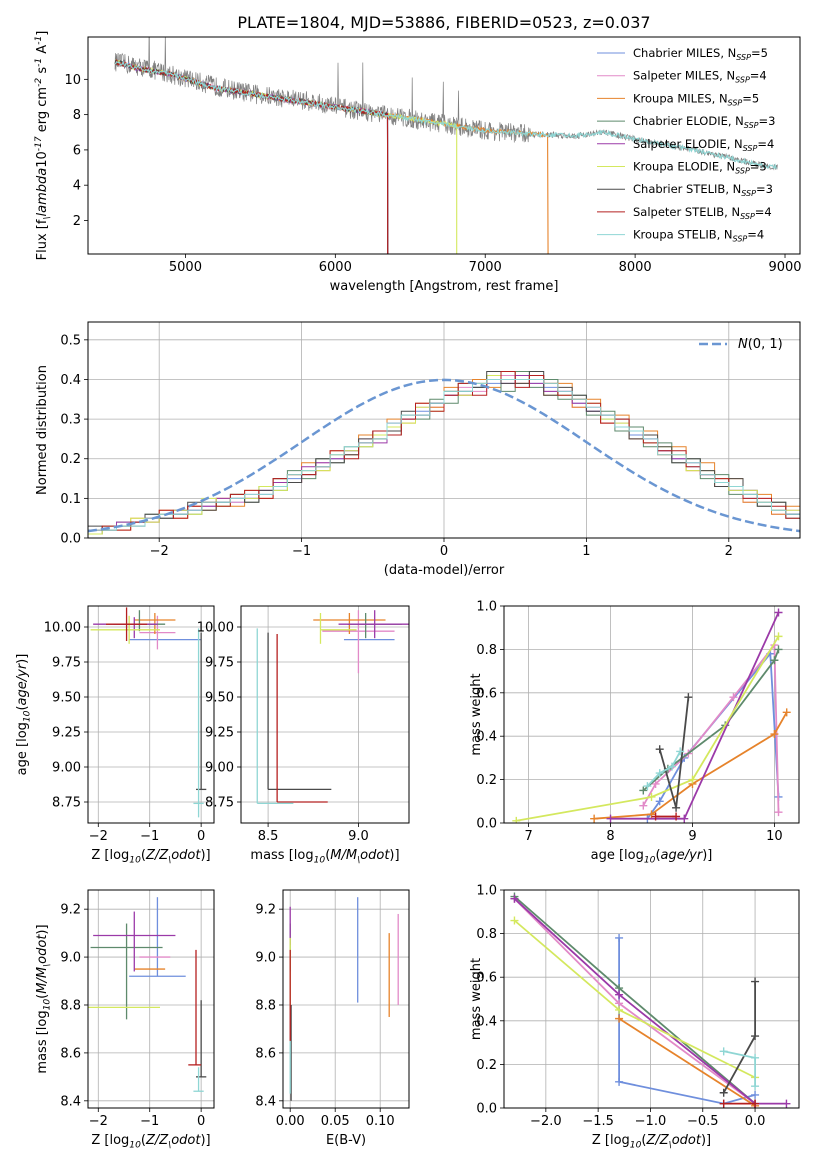 The width and height of the screenshot is (819, 1170). I want to click on text-span: Chabrier STELIB, N, so click(687, 189).